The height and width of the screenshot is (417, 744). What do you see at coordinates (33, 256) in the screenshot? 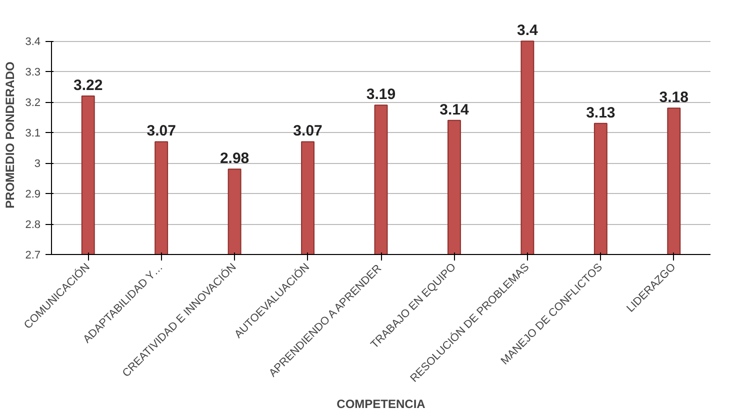
I see `y-tick-label: 2.7` at bounding box center [33, 256].